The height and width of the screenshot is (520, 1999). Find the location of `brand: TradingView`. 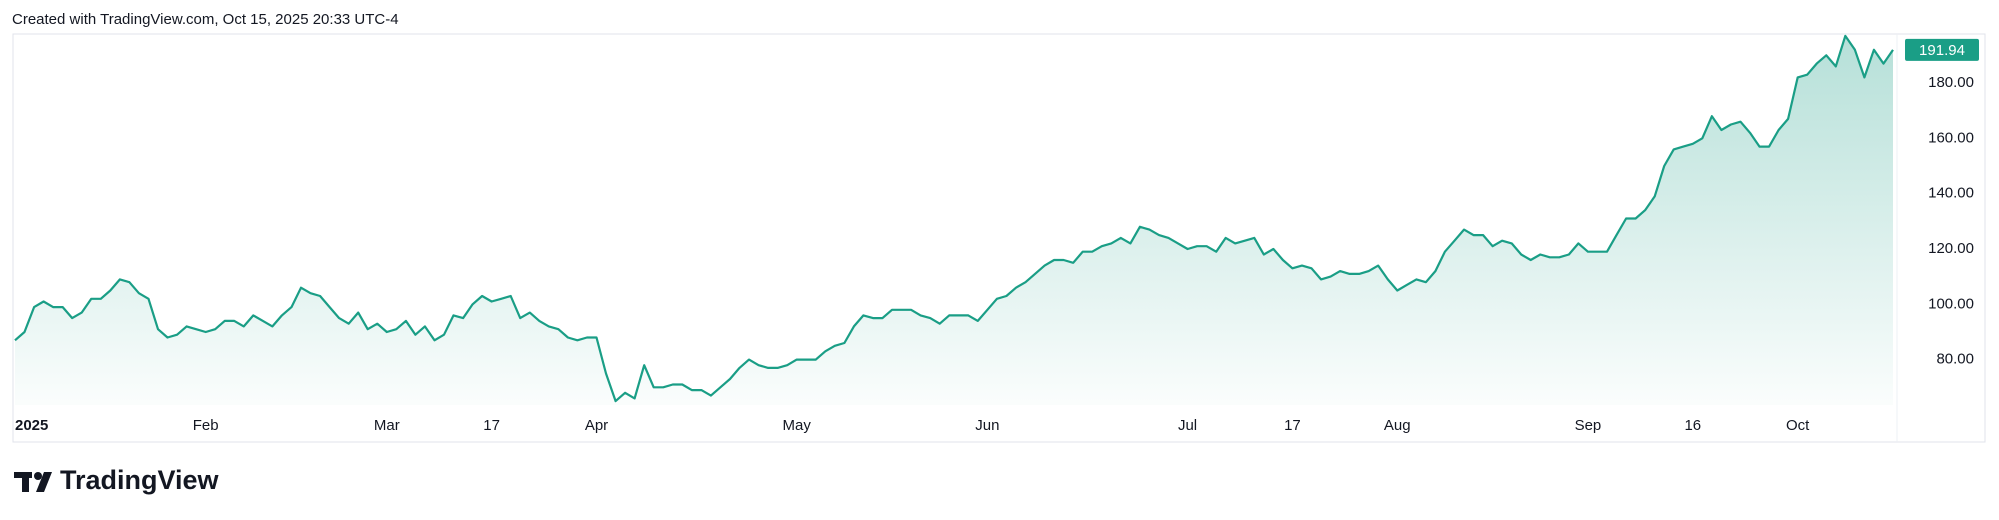

brand: TradingView is located at coordinates (140, 480).